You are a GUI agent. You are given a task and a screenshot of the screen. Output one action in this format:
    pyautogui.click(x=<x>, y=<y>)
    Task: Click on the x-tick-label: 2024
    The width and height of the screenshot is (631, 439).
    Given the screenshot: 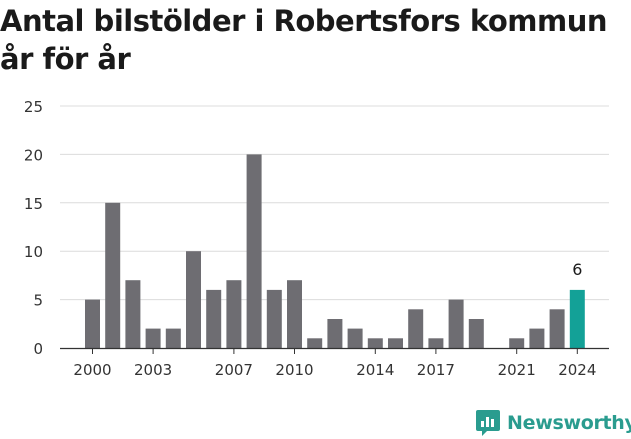 What is the action you would take?
    pyautogui.click(x=577, y=370)
    